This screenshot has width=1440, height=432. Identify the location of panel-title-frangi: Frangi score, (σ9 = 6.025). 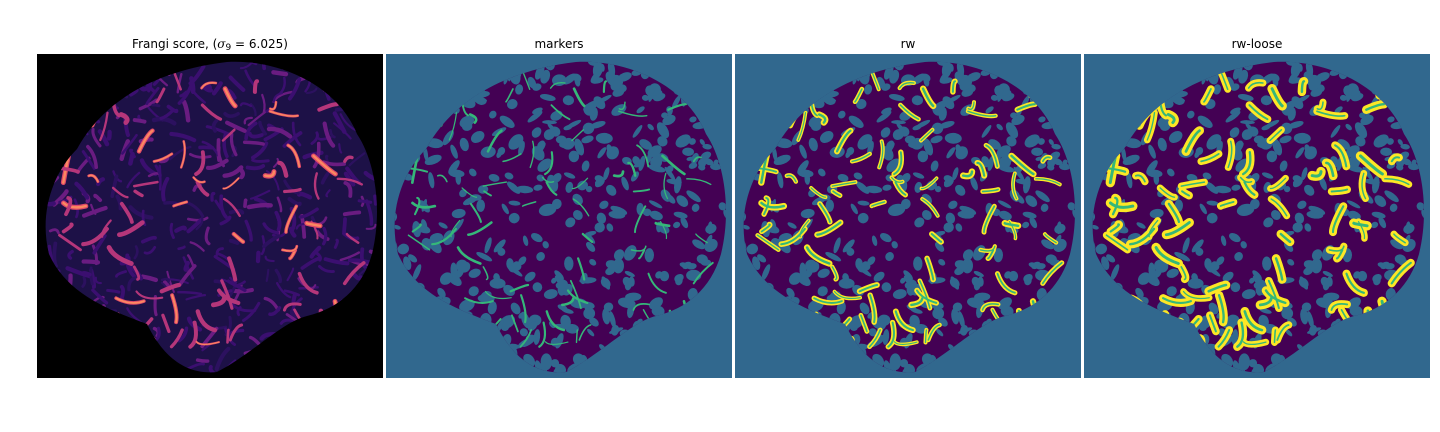
(210, 46).